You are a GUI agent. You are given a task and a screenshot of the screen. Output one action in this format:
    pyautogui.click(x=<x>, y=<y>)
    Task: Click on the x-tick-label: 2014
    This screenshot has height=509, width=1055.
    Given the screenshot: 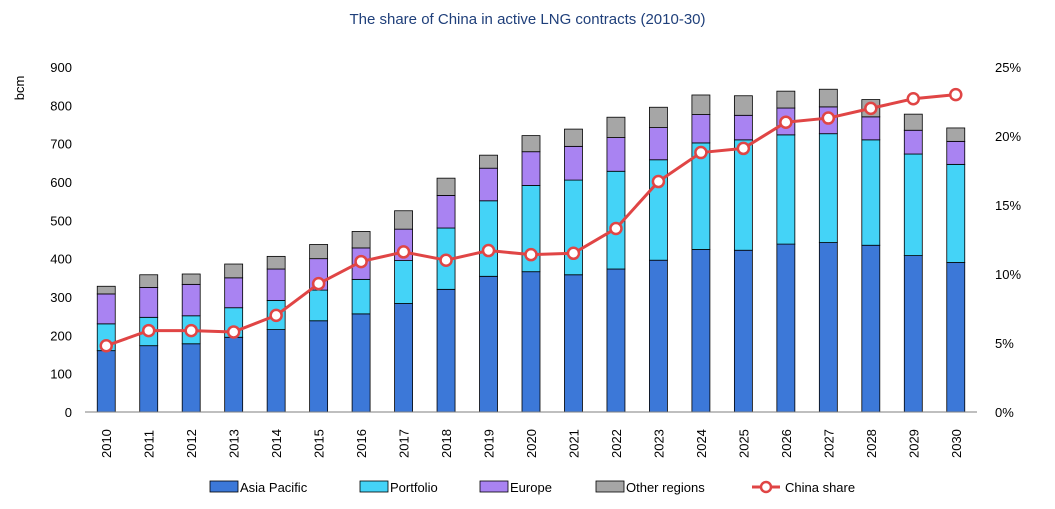 What is the action you would take?
    pyautogui.click(x=276, y=443)
    